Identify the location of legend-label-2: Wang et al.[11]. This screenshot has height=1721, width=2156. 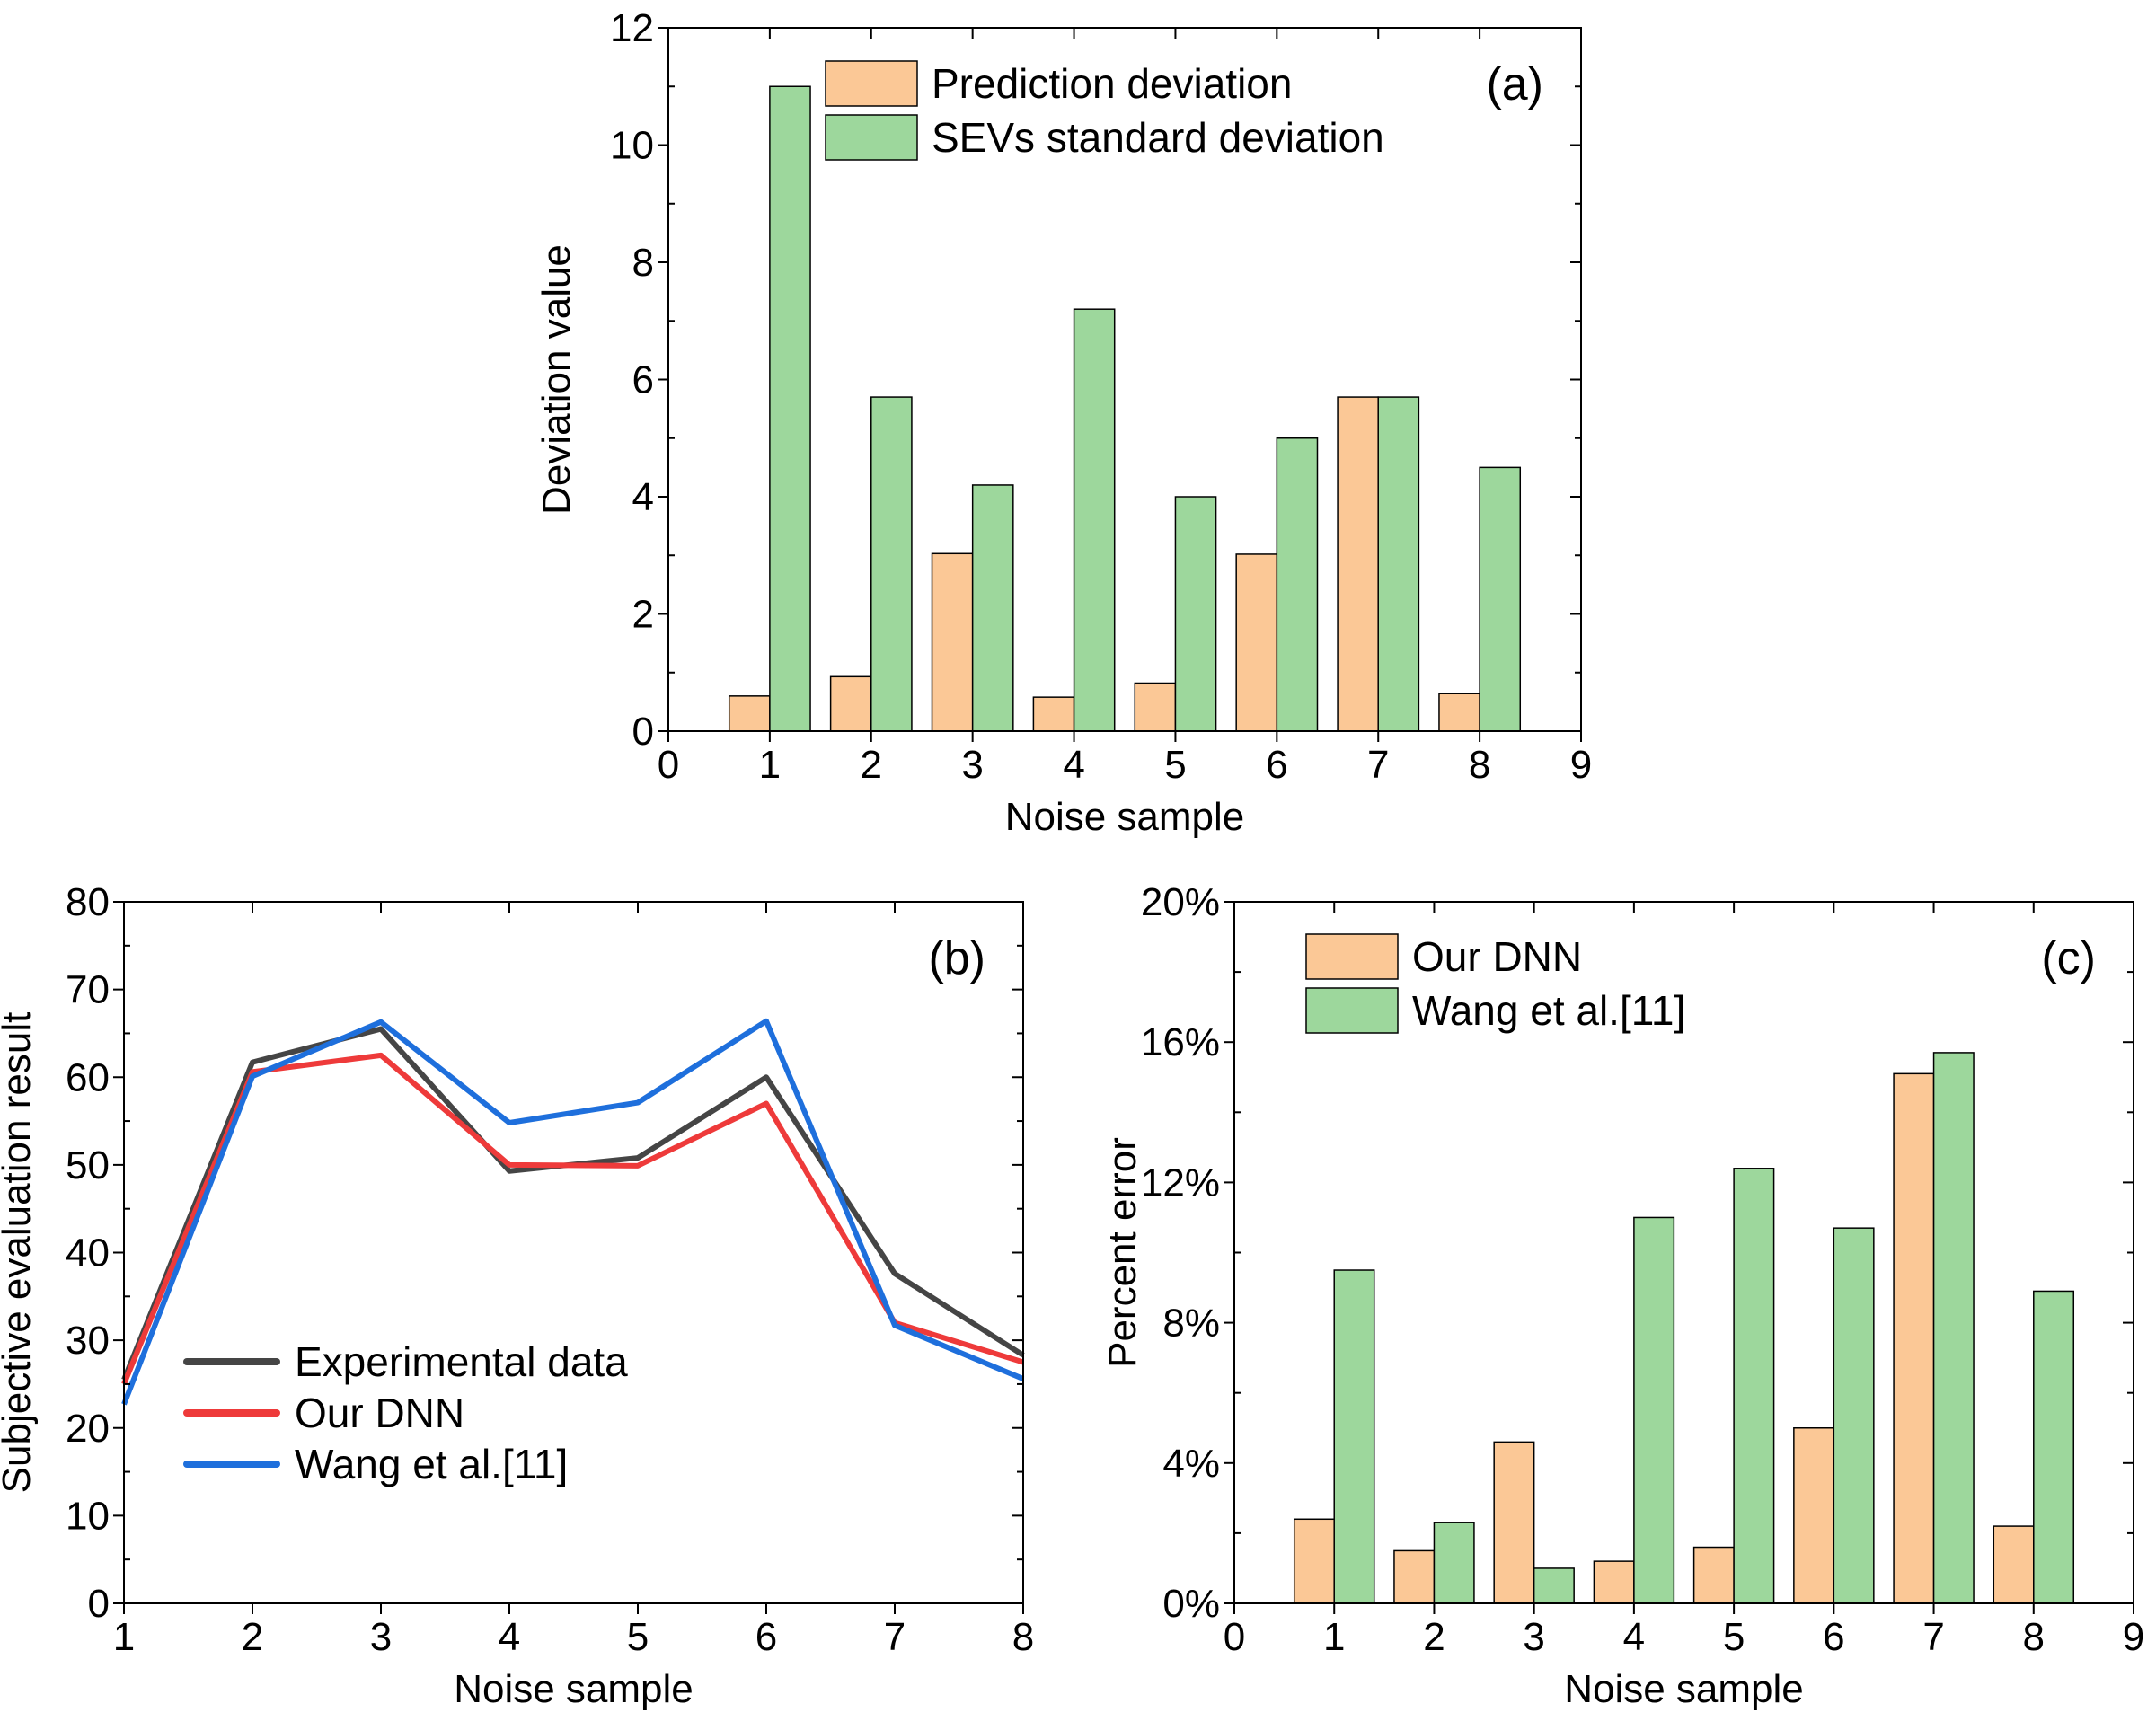
(431, 1464).